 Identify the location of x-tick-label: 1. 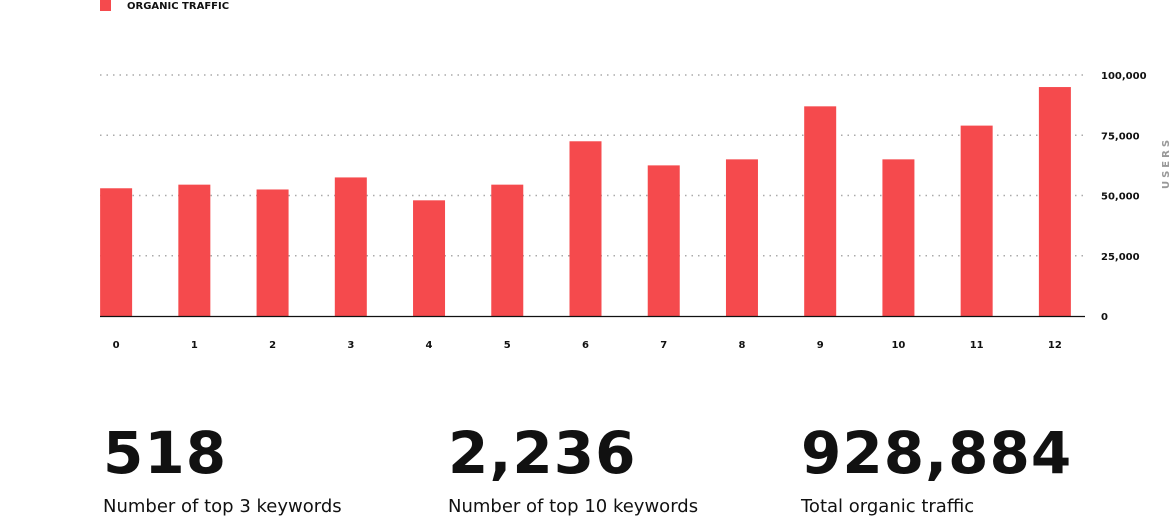
(194, 345).